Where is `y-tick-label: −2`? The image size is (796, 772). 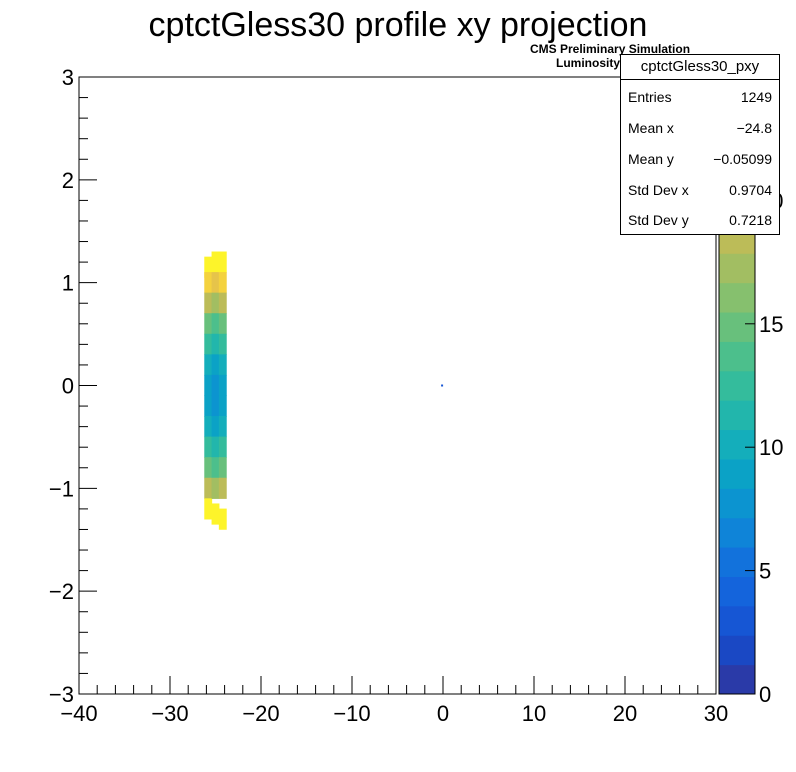 y-tick-label: −2 is located at coordinates (61, 591).